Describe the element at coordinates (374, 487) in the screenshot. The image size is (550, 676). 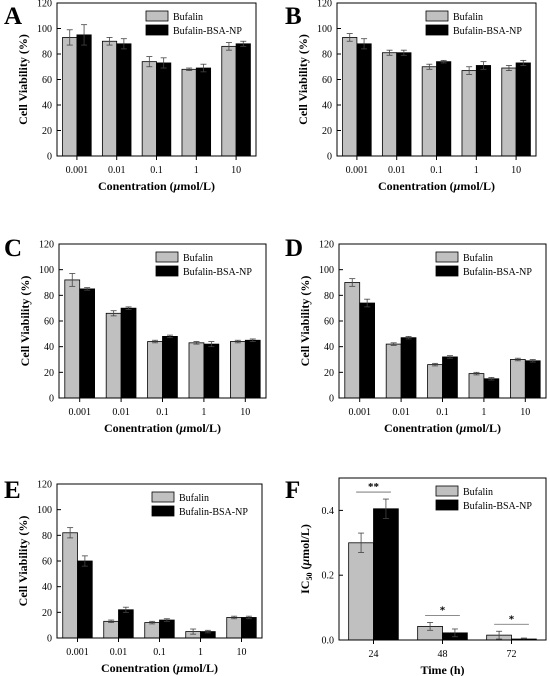
I see `significance-marker: **` at that location.